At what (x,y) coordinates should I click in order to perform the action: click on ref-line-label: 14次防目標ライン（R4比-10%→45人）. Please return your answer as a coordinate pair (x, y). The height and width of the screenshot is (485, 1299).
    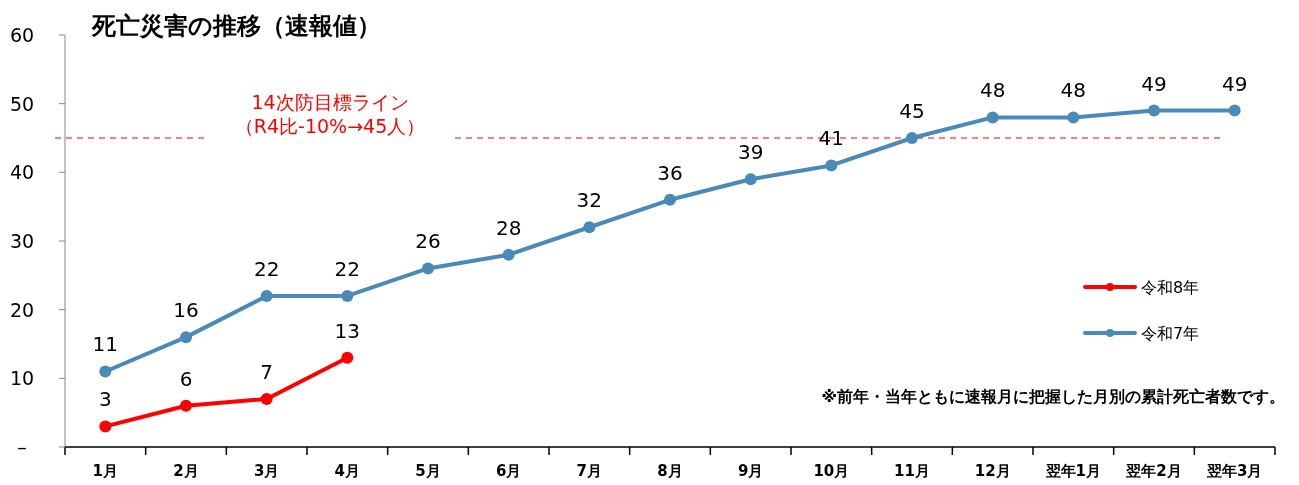
    Looking at the image, I should click on (330, 114).